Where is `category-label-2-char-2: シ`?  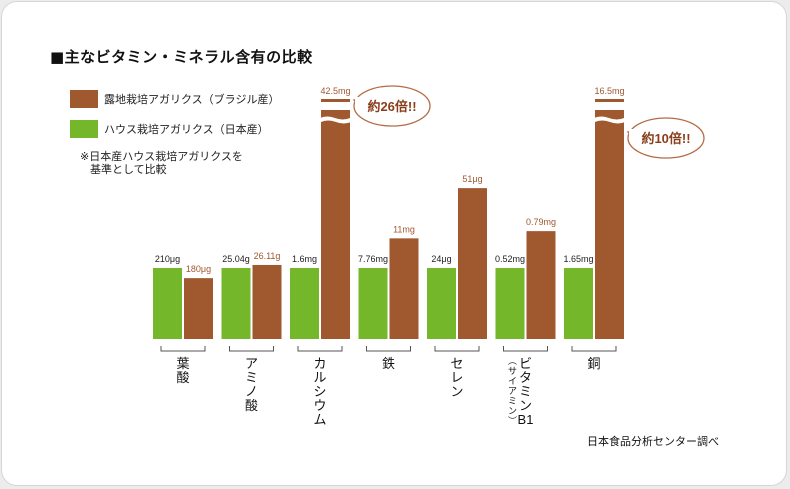 category-label-2-char-2: シ is located at coordinates (319, 391).